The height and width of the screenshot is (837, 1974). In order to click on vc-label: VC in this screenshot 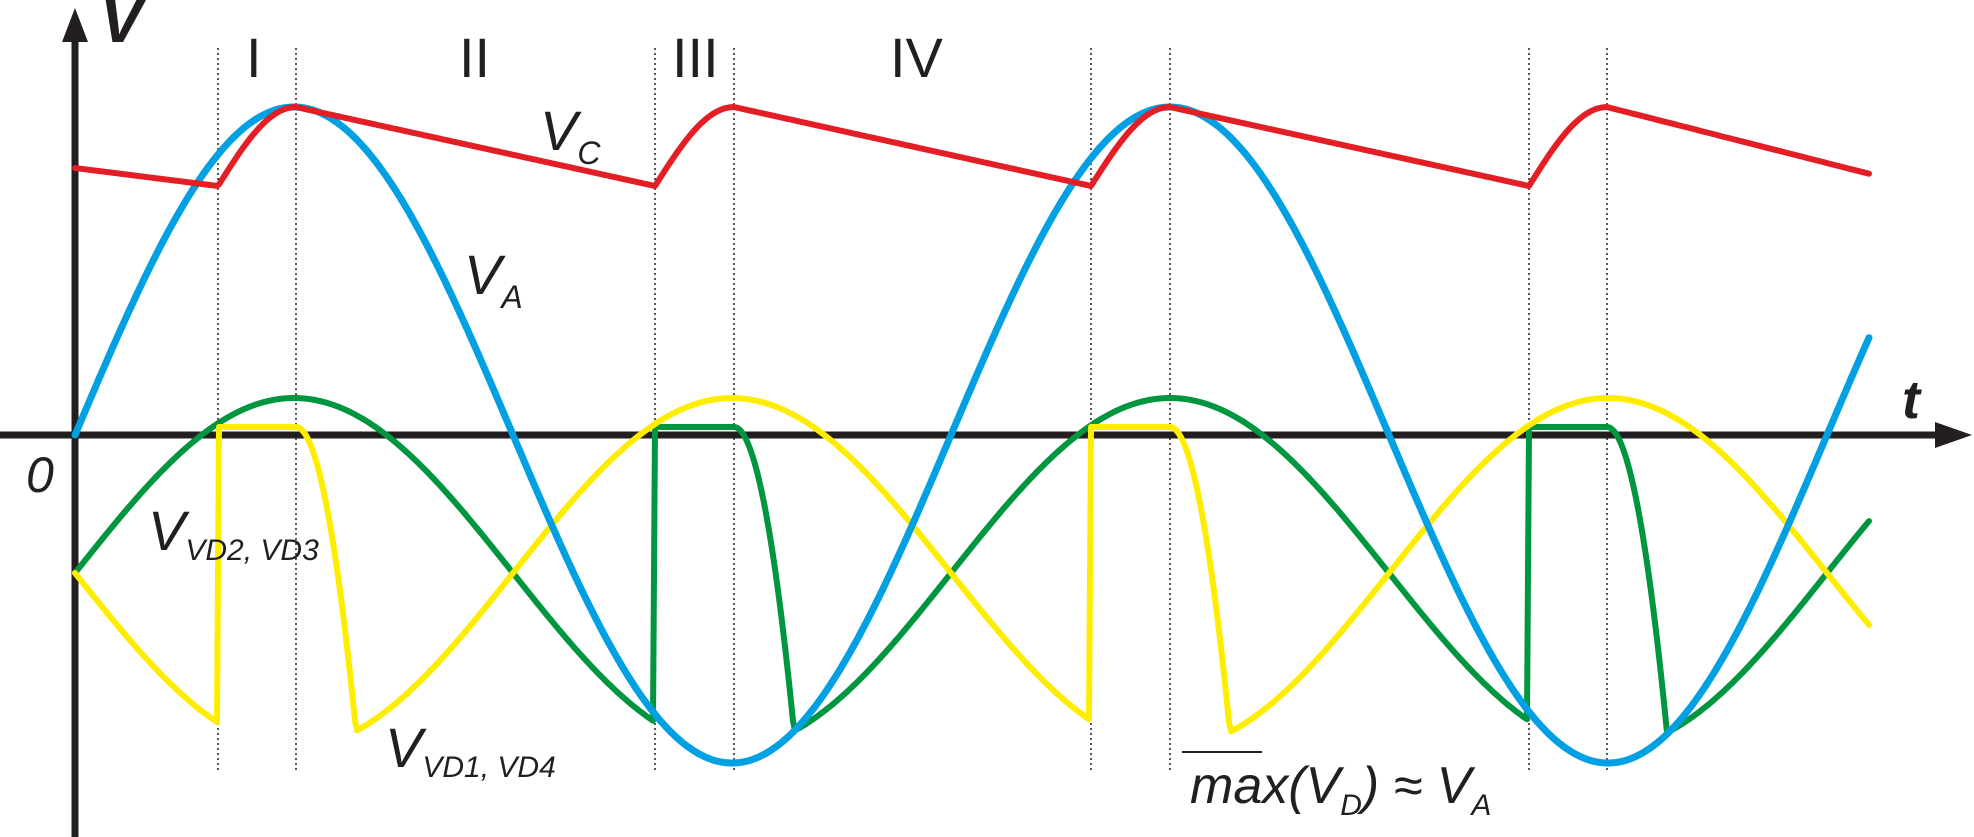, I will do `click(570, 135)`.